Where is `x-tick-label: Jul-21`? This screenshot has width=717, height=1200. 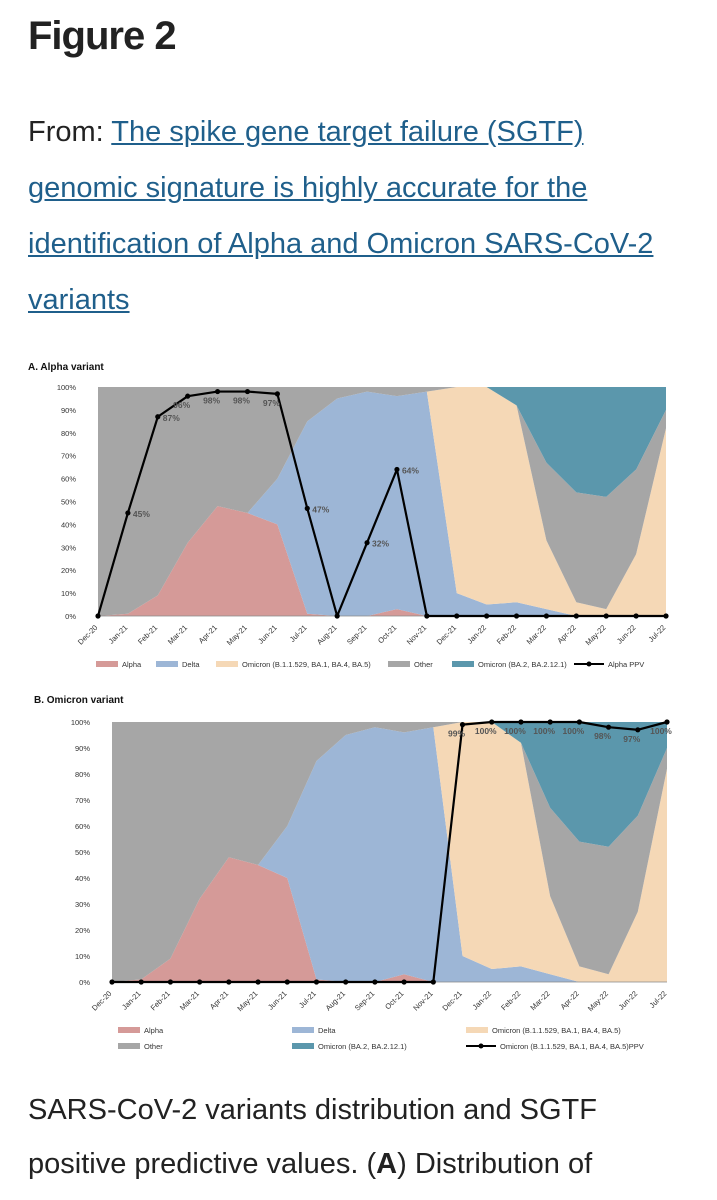
x-tick-label: Jul-21 is located at coordinates (298, 633).